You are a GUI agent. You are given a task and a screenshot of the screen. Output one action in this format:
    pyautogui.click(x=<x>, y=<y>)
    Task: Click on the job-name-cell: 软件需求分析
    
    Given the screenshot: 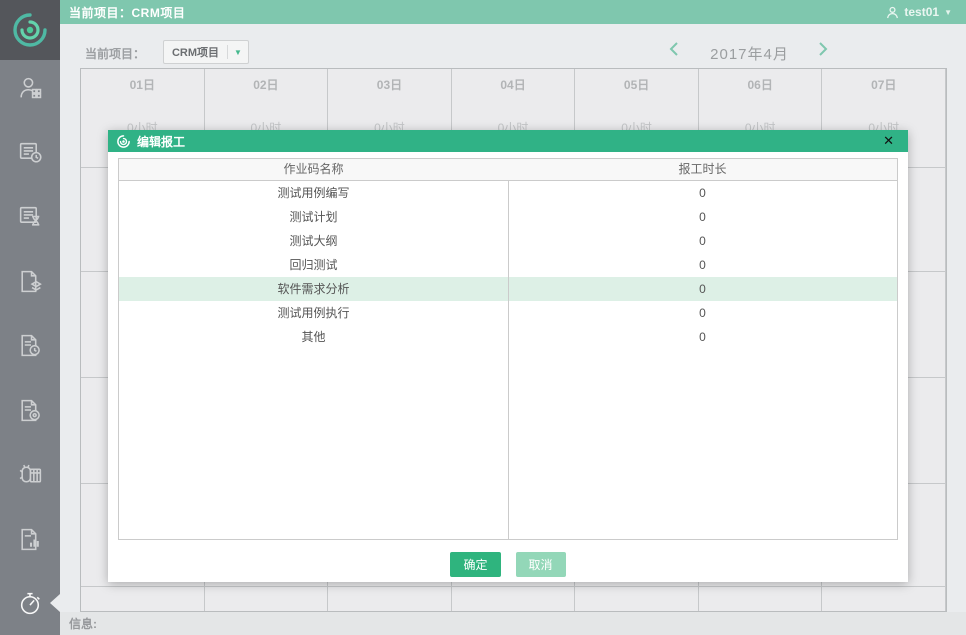 What is the action you would take?
    pyautogui.click(x=313, y=289)
    